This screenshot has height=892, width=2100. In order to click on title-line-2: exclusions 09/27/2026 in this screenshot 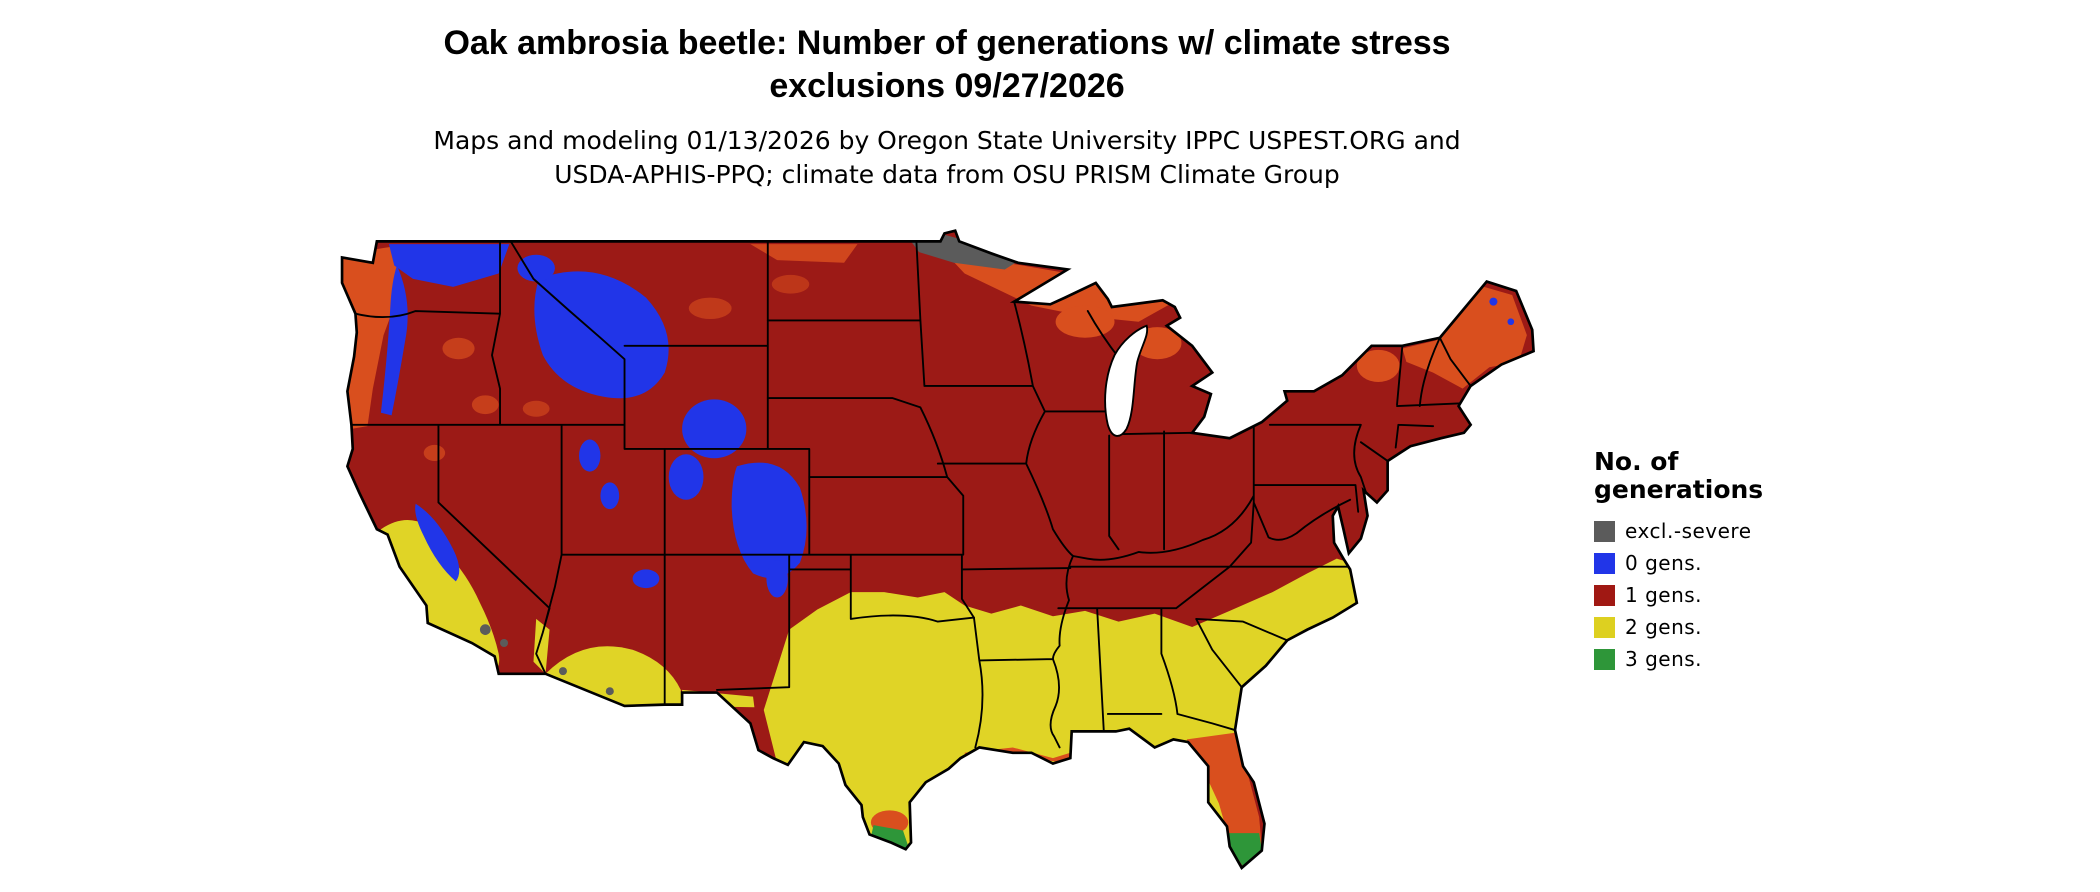, I will do `click(947, 86)`.